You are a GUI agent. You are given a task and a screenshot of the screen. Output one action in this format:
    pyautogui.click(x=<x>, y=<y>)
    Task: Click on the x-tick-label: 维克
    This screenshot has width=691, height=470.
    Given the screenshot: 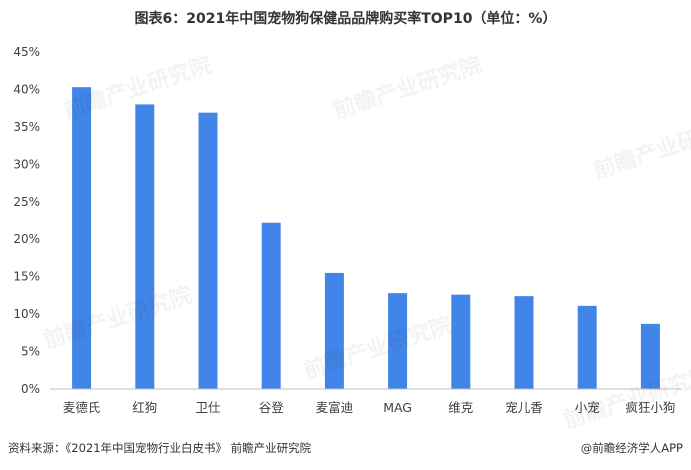 What is the action you would take?
    pyautogui.click(x=460, y=407)
    